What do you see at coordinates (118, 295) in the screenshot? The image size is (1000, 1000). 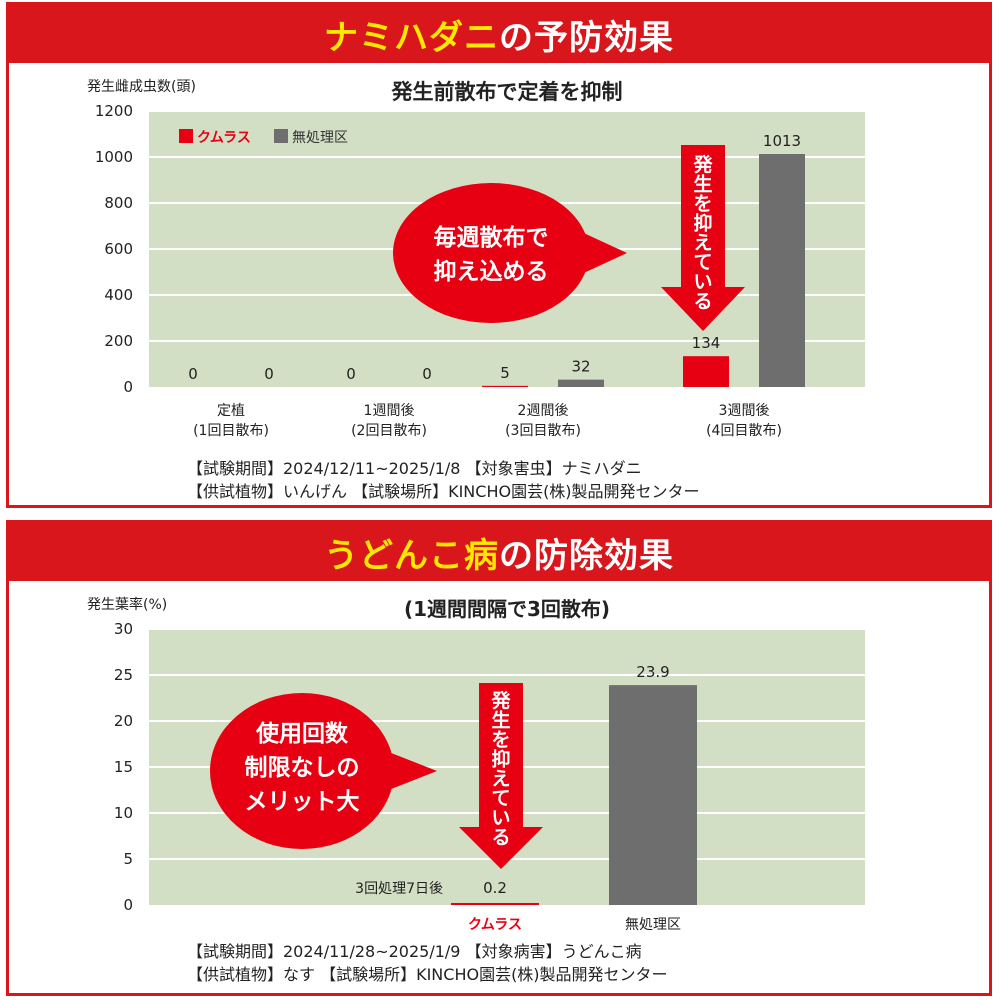 I see `mite-y-tick-label: 400` at bounding box center [118, 295].